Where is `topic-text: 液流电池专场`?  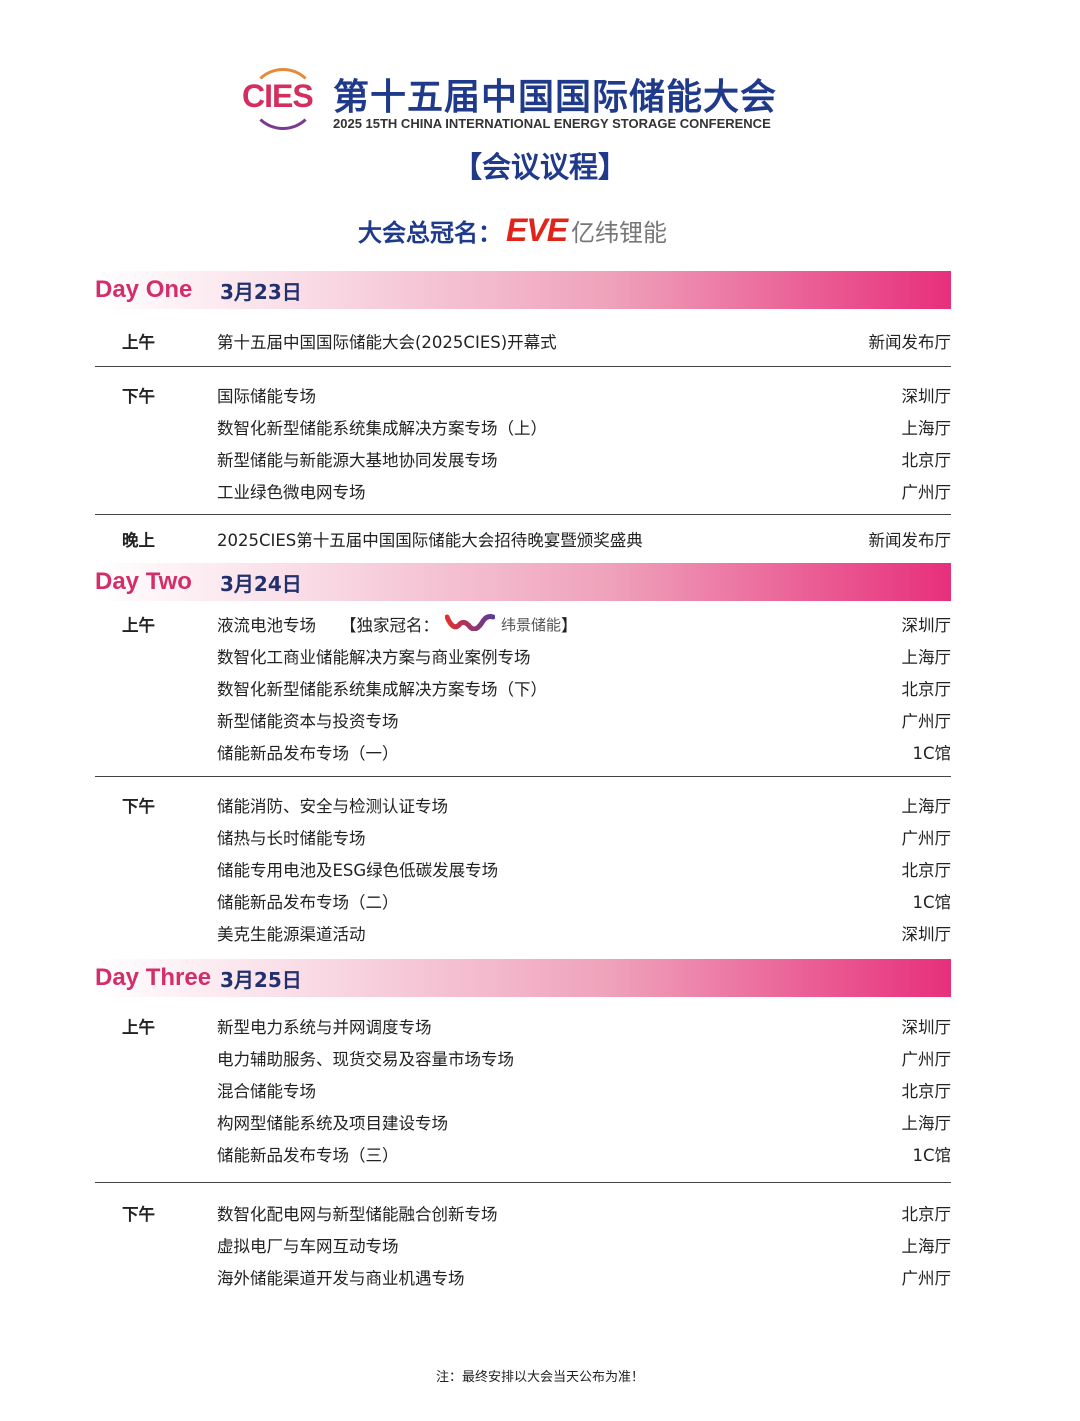 topic-text: 液流电池专场 is located at coordinates (266, 625).